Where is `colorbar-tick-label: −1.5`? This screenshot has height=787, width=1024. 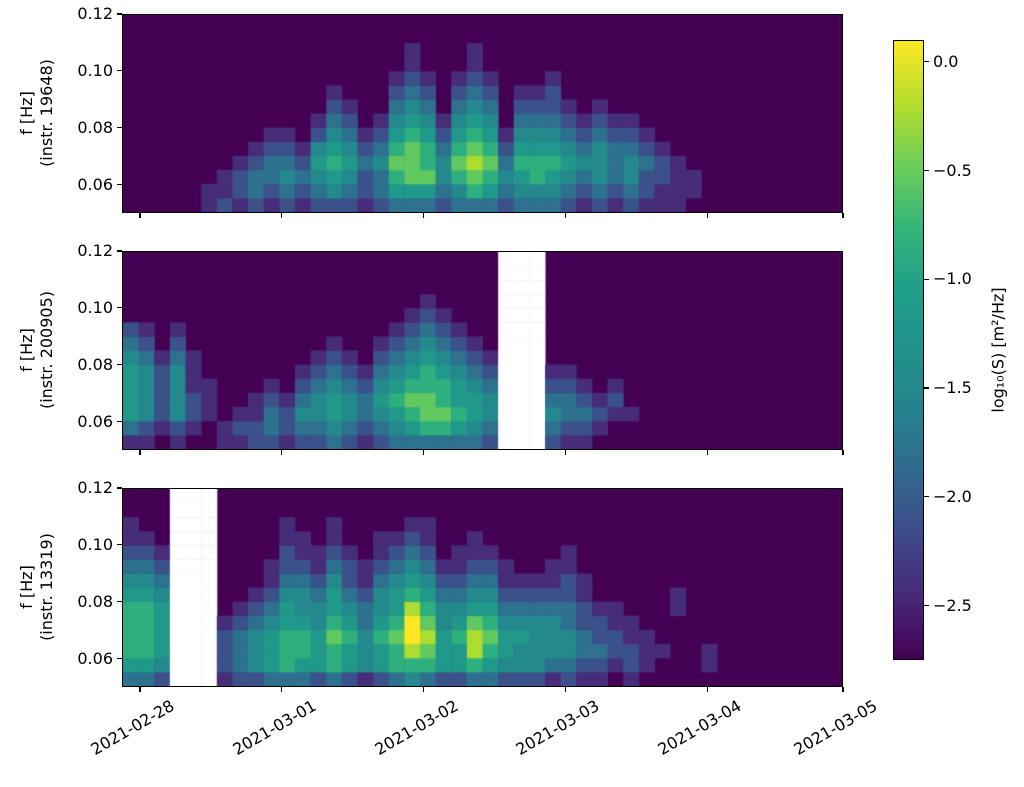 colorbar-tick-label: −1.5 is located at coordinates (952, 388).